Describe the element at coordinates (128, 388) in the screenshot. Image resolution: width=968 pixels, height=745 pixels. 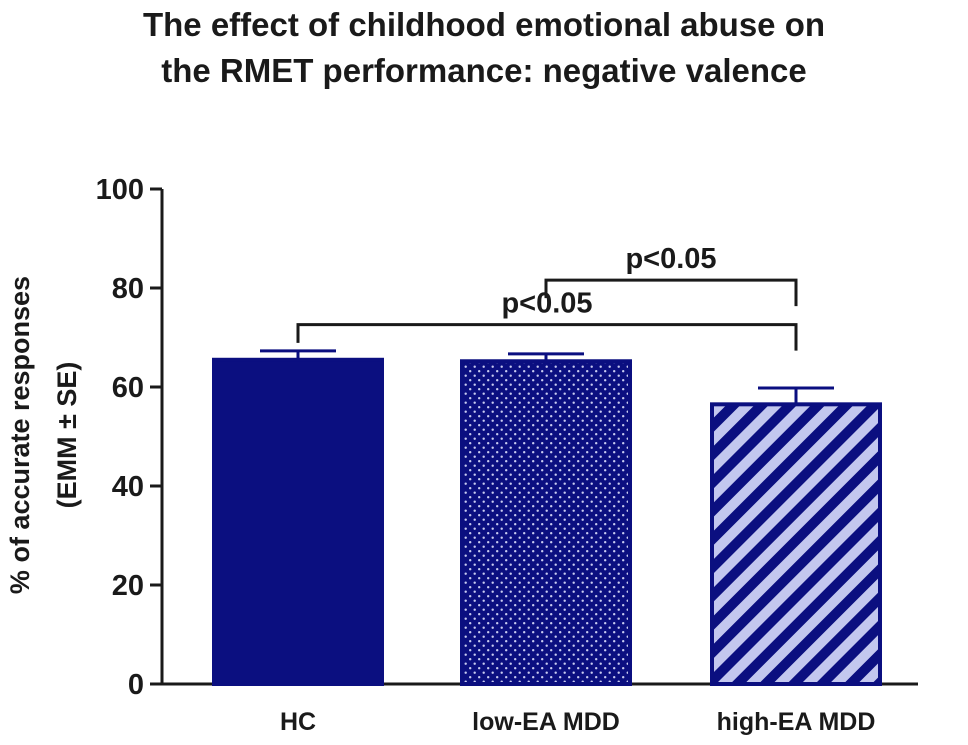
I see `y-tick-label: 60` at that location.